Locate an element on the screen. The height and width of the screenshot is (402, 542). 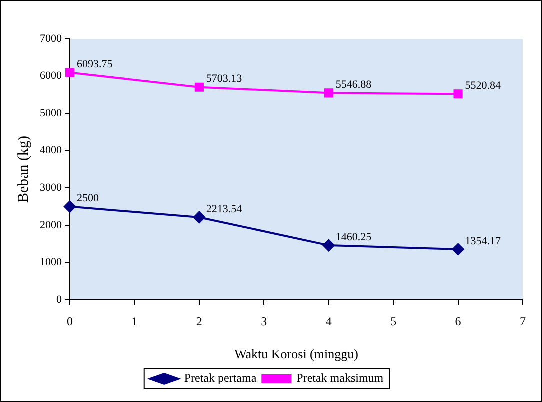
y-tick-label: 7000 is located at coordinates (51, 38).